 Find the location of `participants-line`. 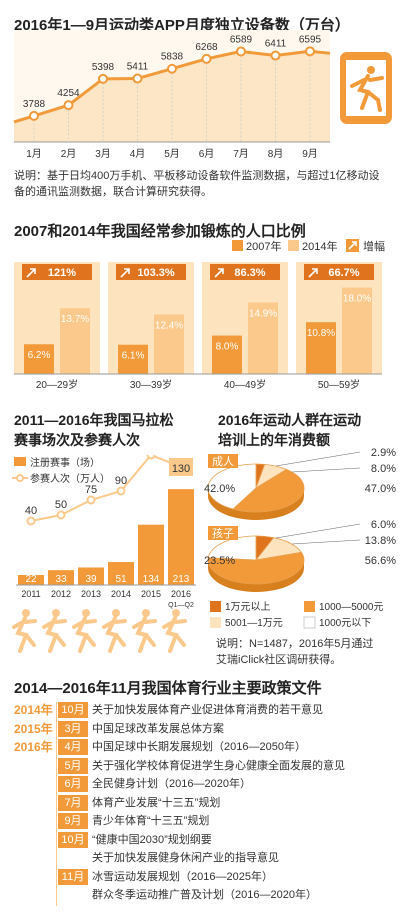

participants-line is located at coordinates (106, 488).